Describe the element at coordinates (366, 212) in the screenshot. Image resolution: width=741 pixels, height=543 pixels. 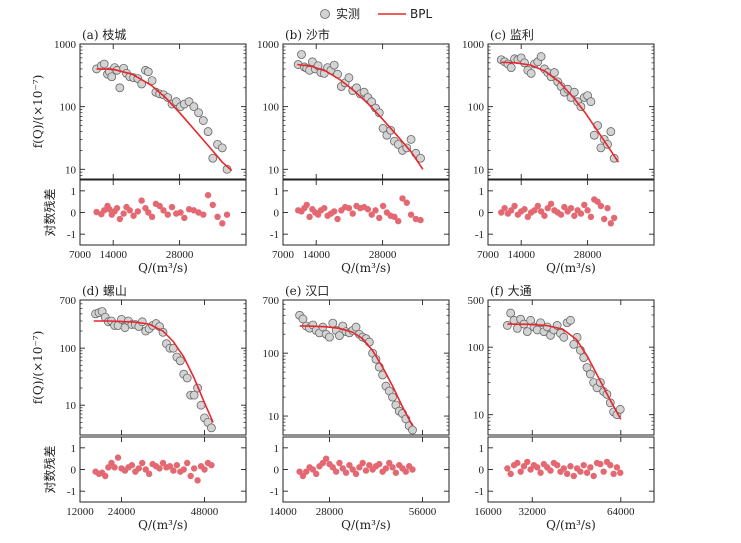
I see `residual-axes-frame` at that location.